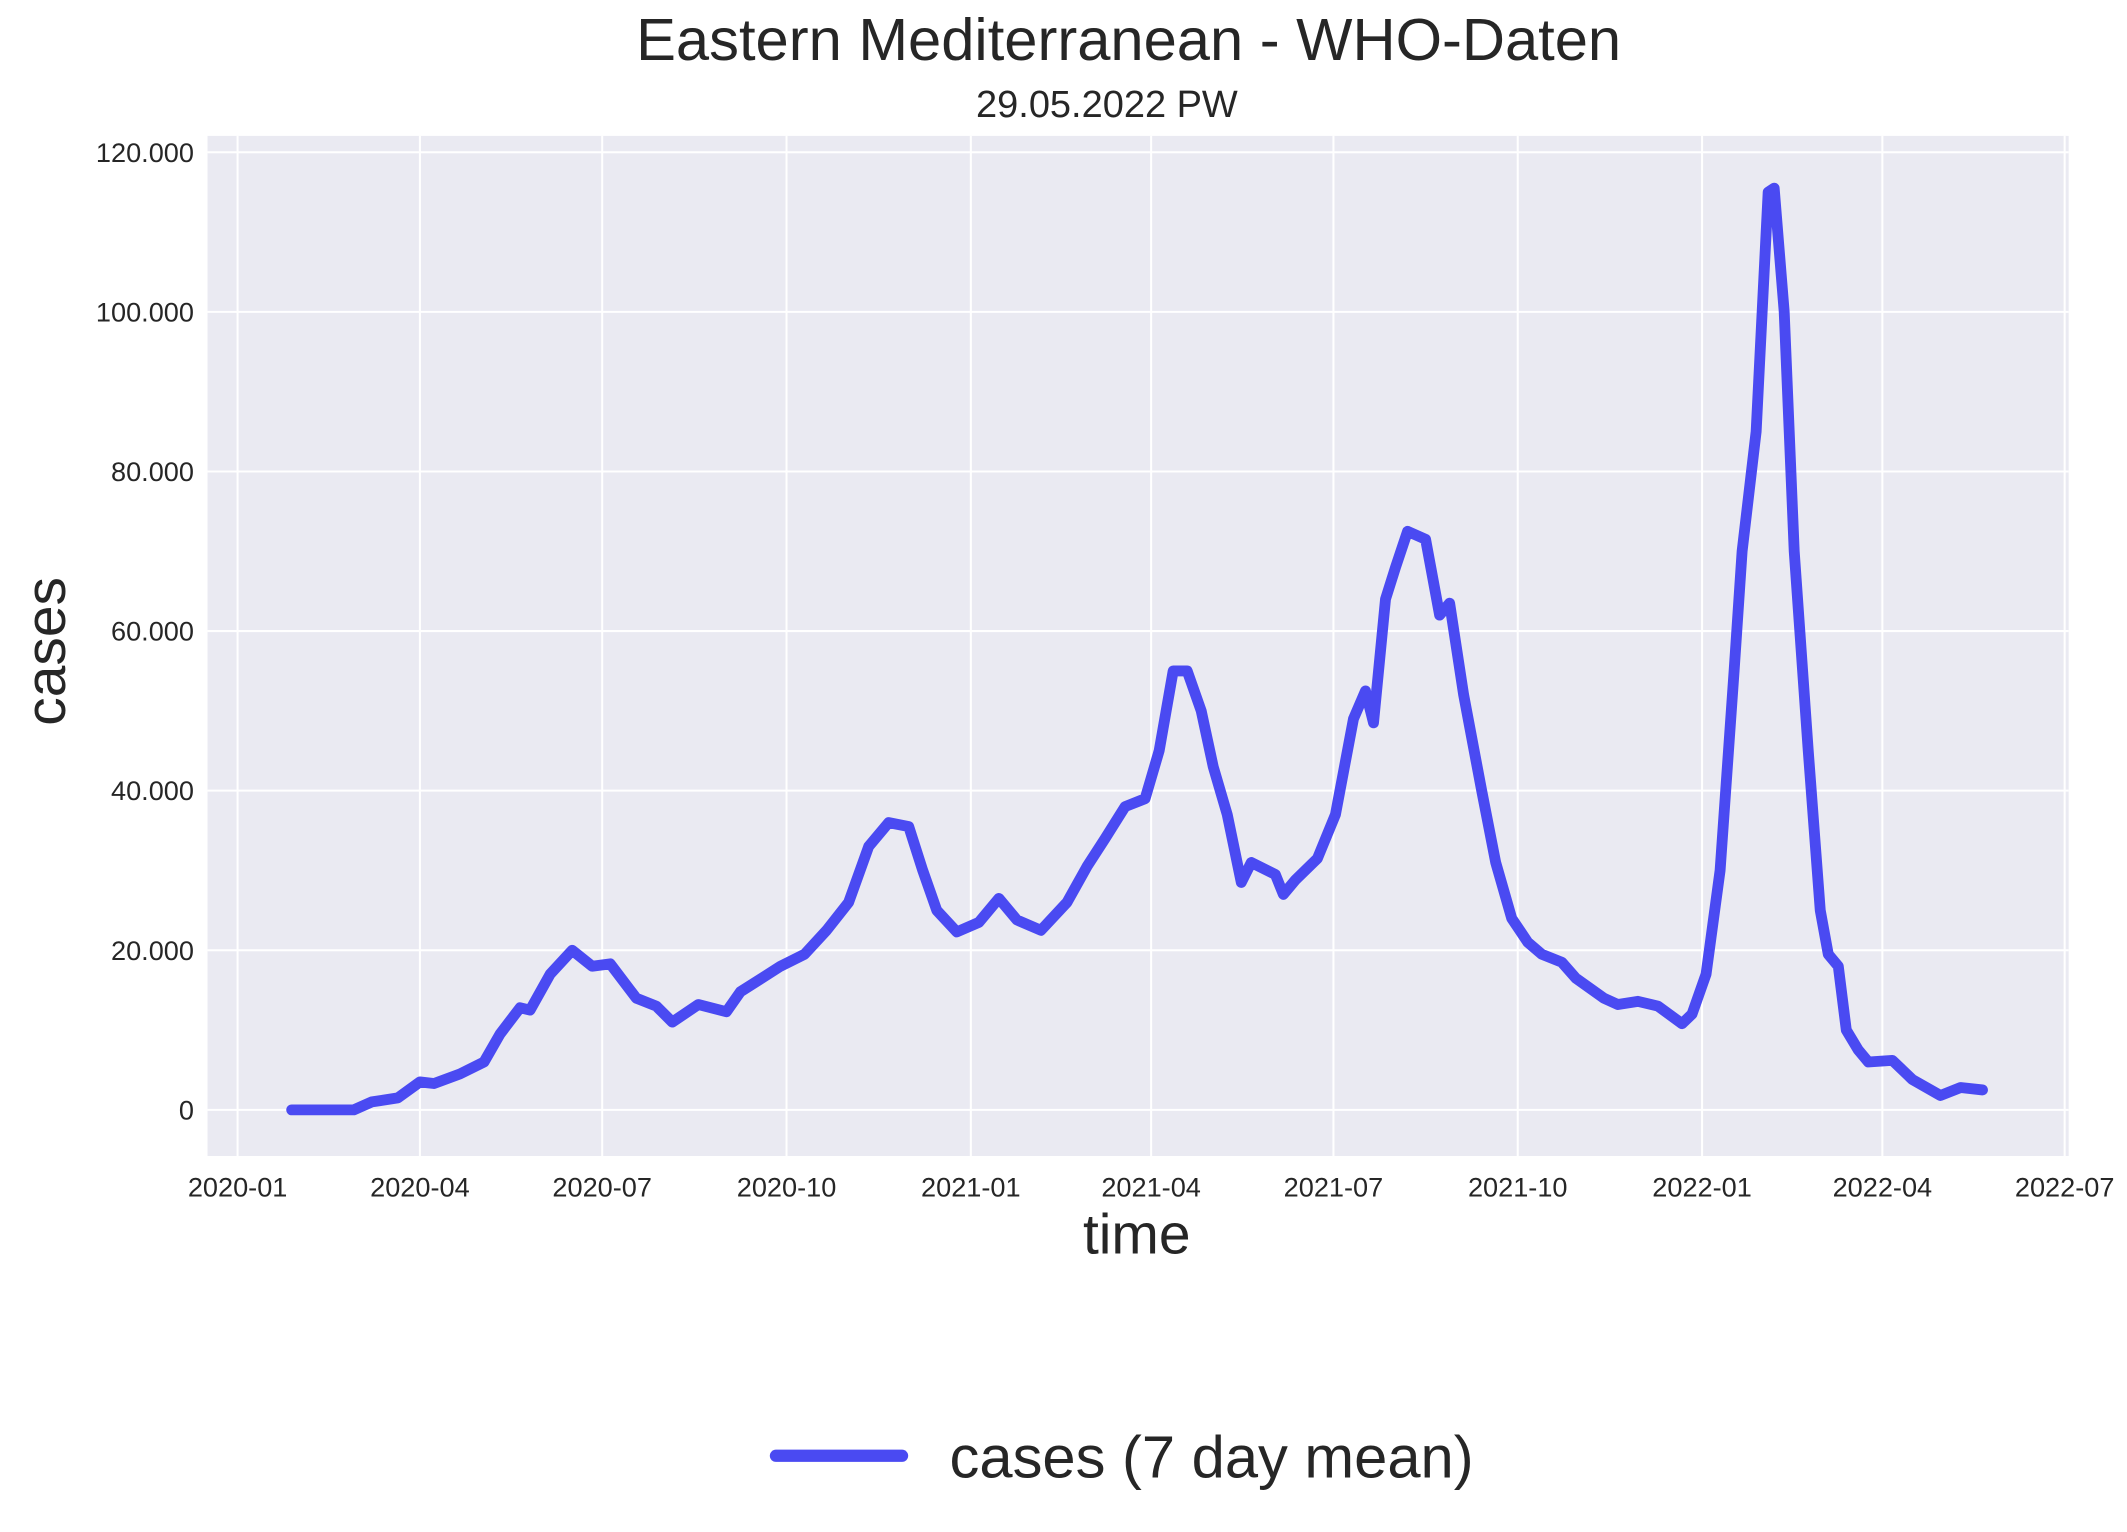  I want to click on y-tick-label: 0, so click(186, 1109).